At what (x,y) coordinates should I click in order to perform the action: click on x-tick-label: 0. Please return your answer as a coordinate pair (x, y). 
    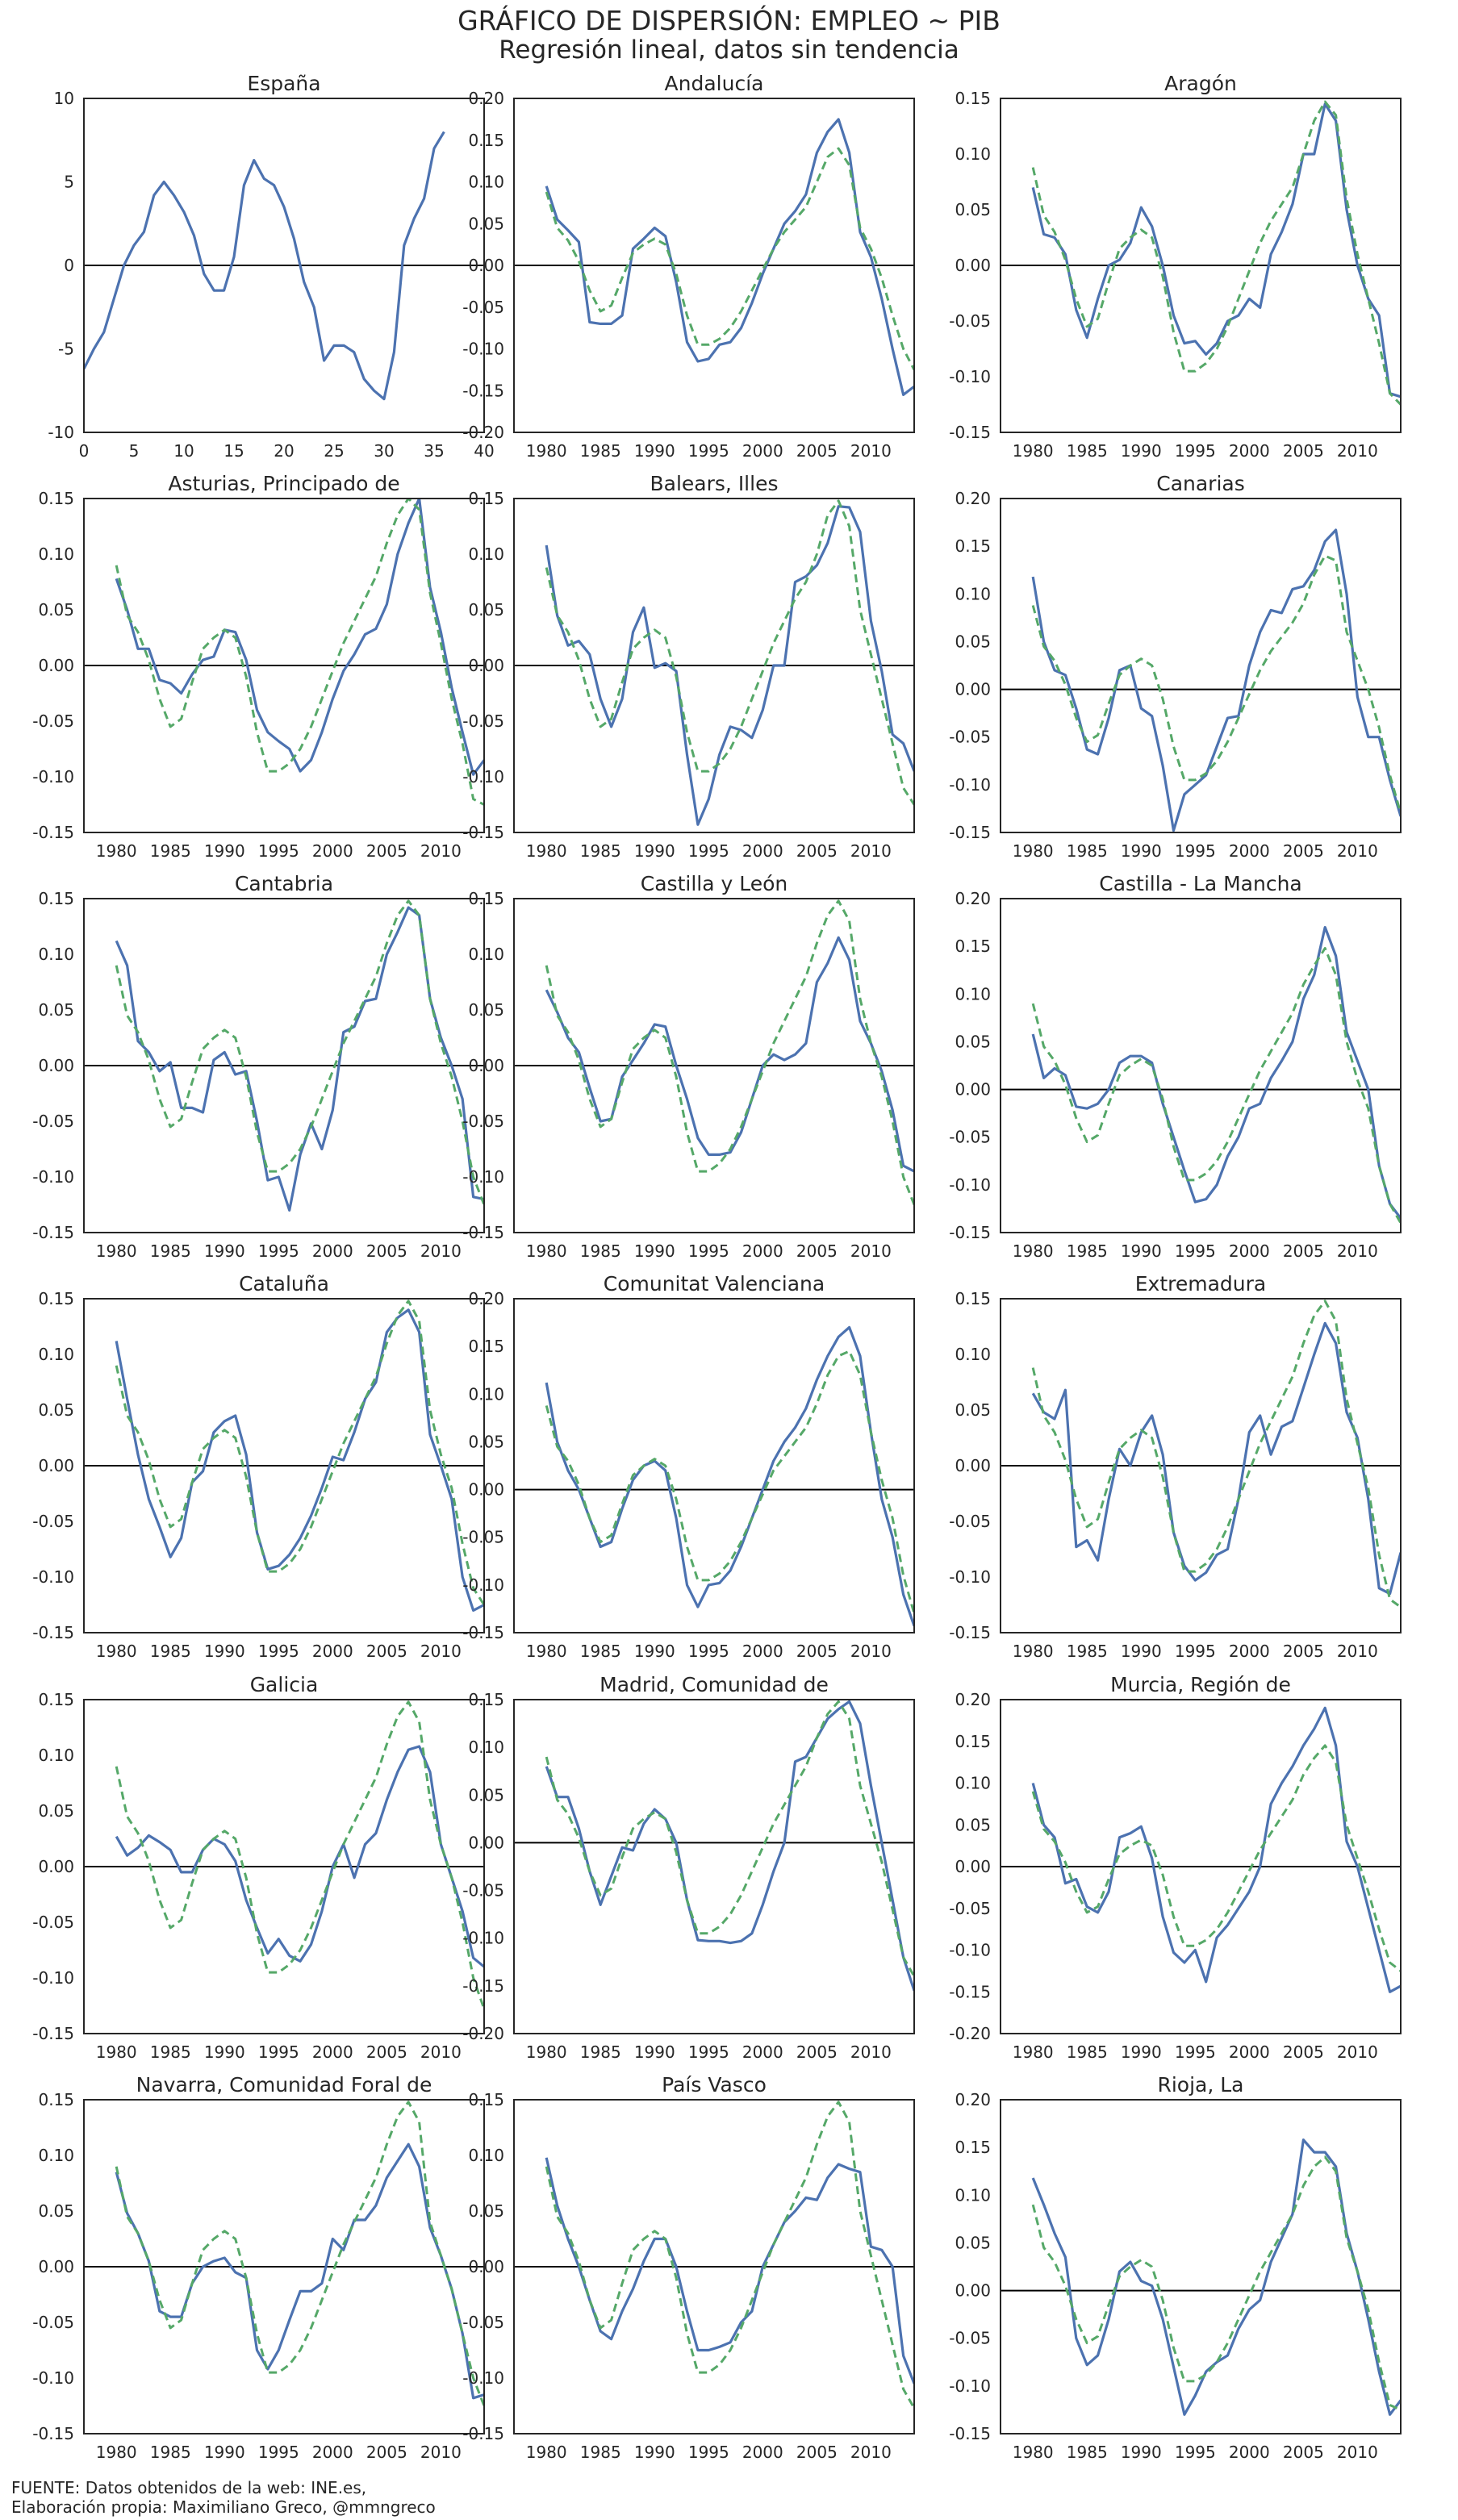
    Looking at the image, I should click on (84, 451).